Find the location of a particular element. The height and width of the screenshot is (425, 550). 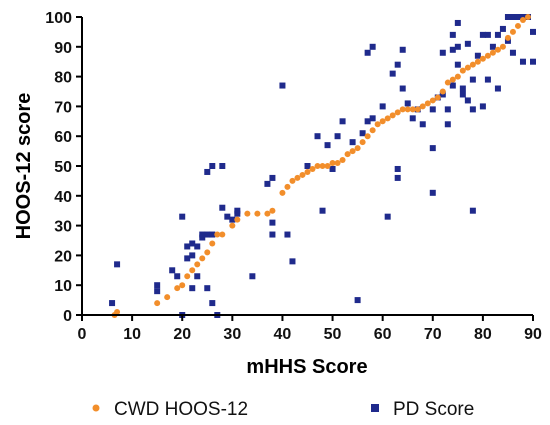

x-axis-title: mHHS Score is located at coordinates (306, 367).